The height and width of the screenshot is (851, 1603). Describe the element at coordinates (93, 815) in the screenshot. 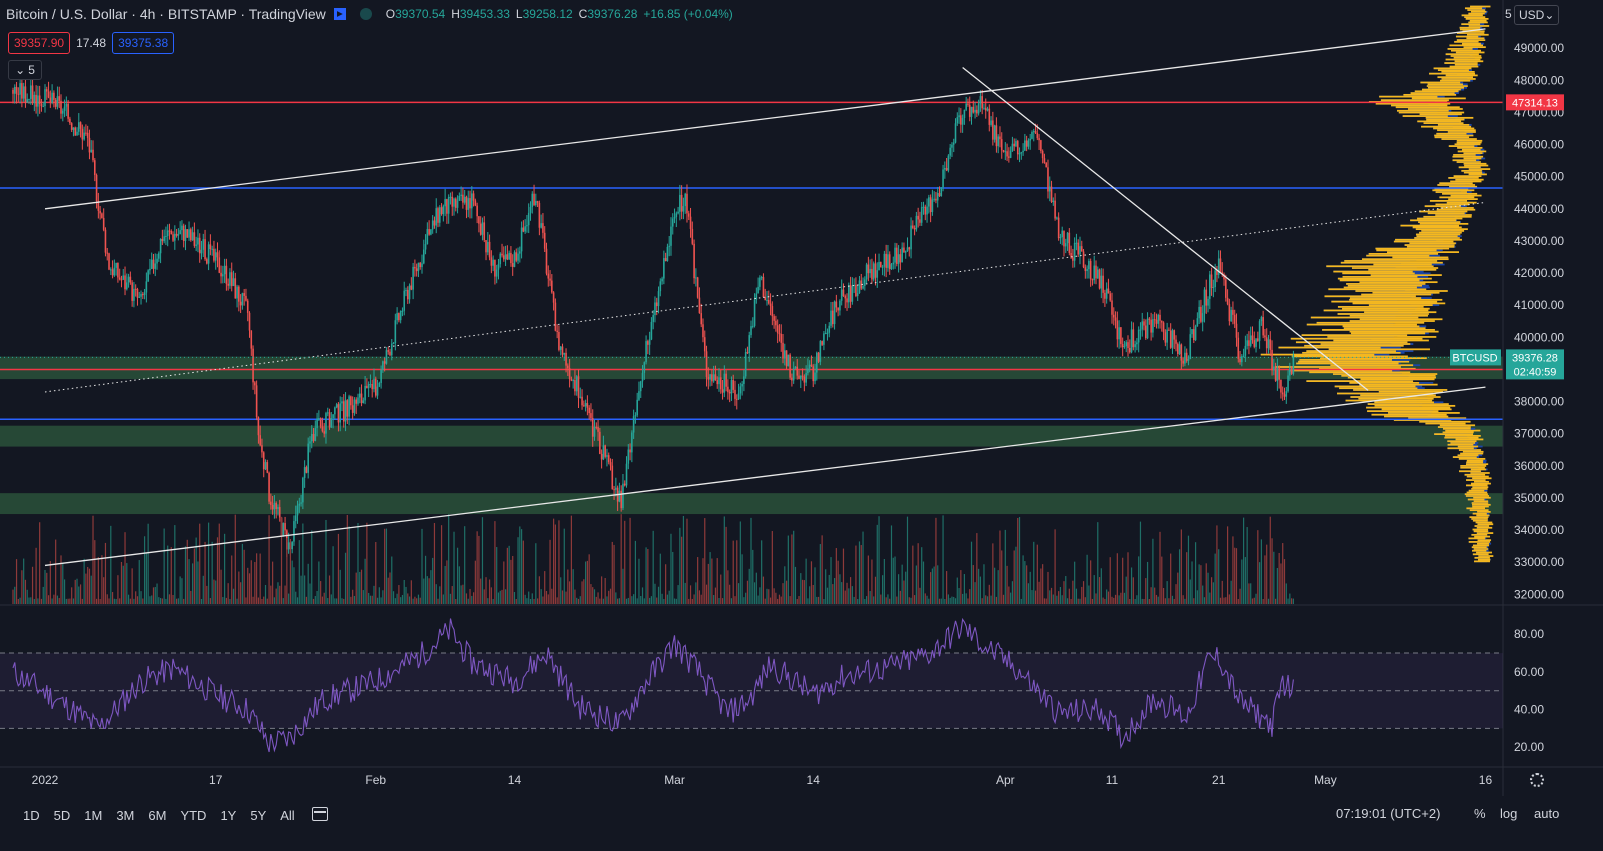

I see `range-button-1m: 1M` at that location.